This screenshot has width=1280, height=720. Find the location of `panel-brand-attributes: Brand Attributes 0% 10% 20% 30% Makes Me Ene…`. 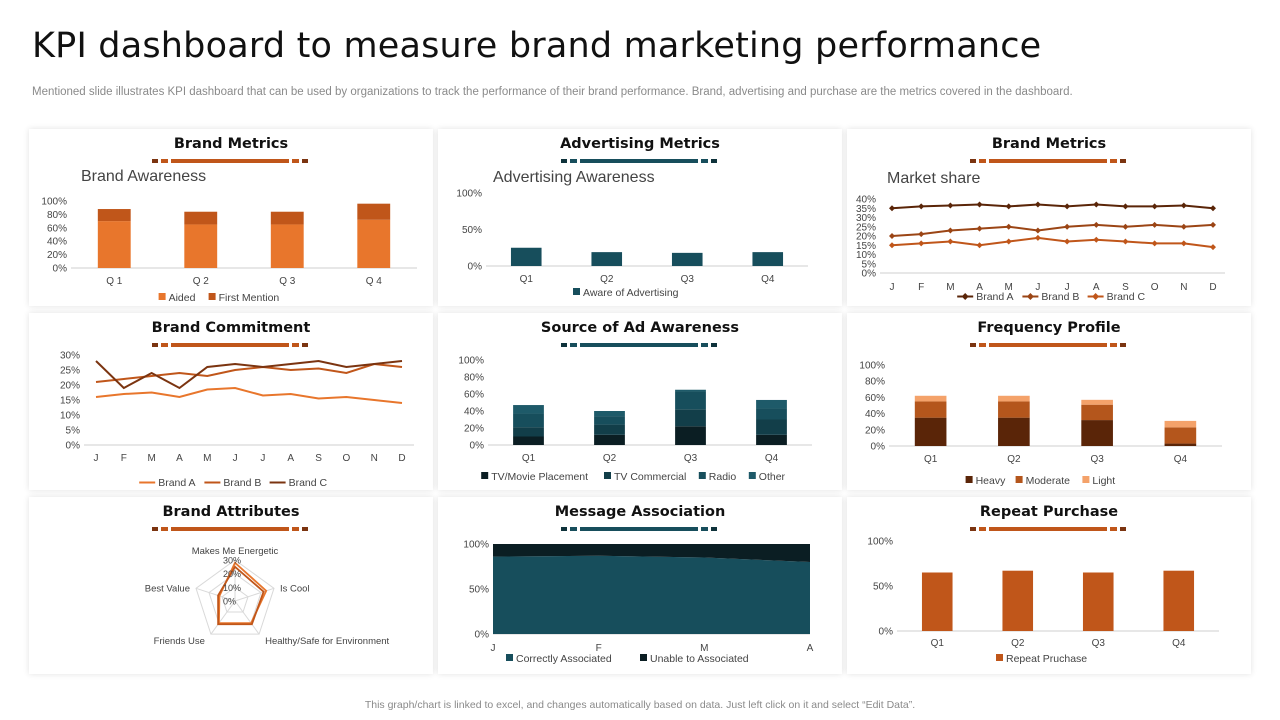

panel-brand-attributes: Brand Attributes 0% 10% 20% 30% Makes Me Ene… is located at coordinates (231, 585).